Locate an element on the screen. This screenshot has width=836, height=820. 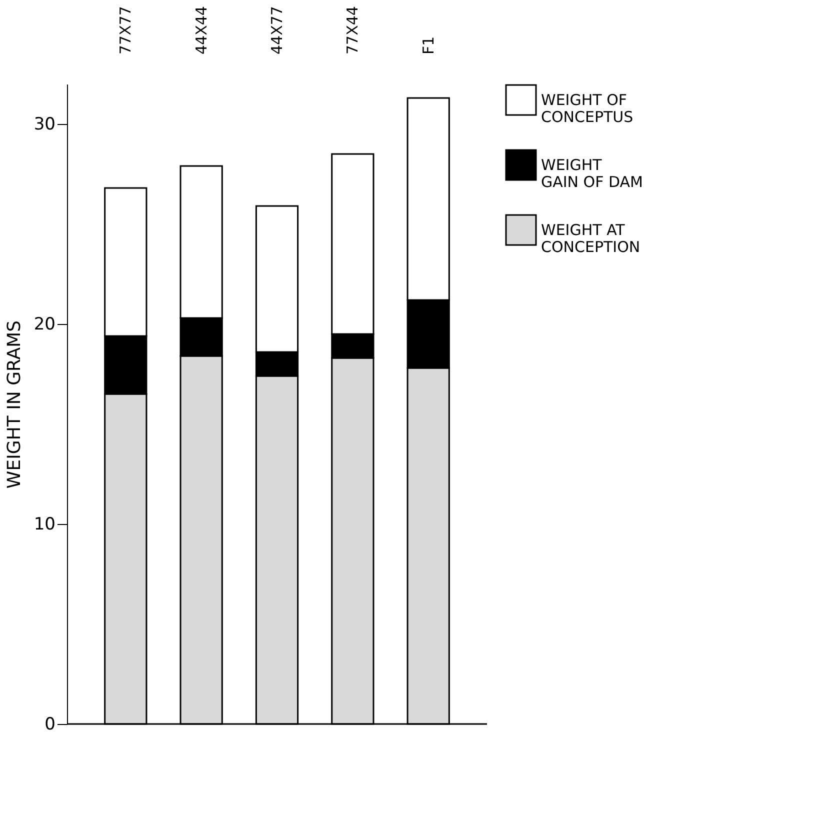
x-tick-label: 77X44 is located at coordinates (353, 30).